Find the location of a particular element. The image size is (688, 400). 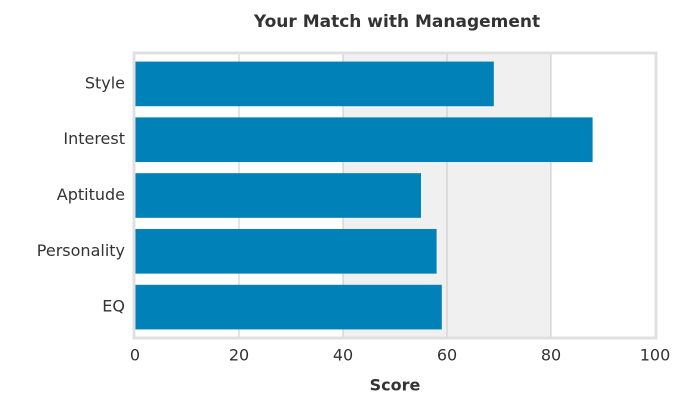

y-tick-label: Interest is located at coordinates (94, 138).